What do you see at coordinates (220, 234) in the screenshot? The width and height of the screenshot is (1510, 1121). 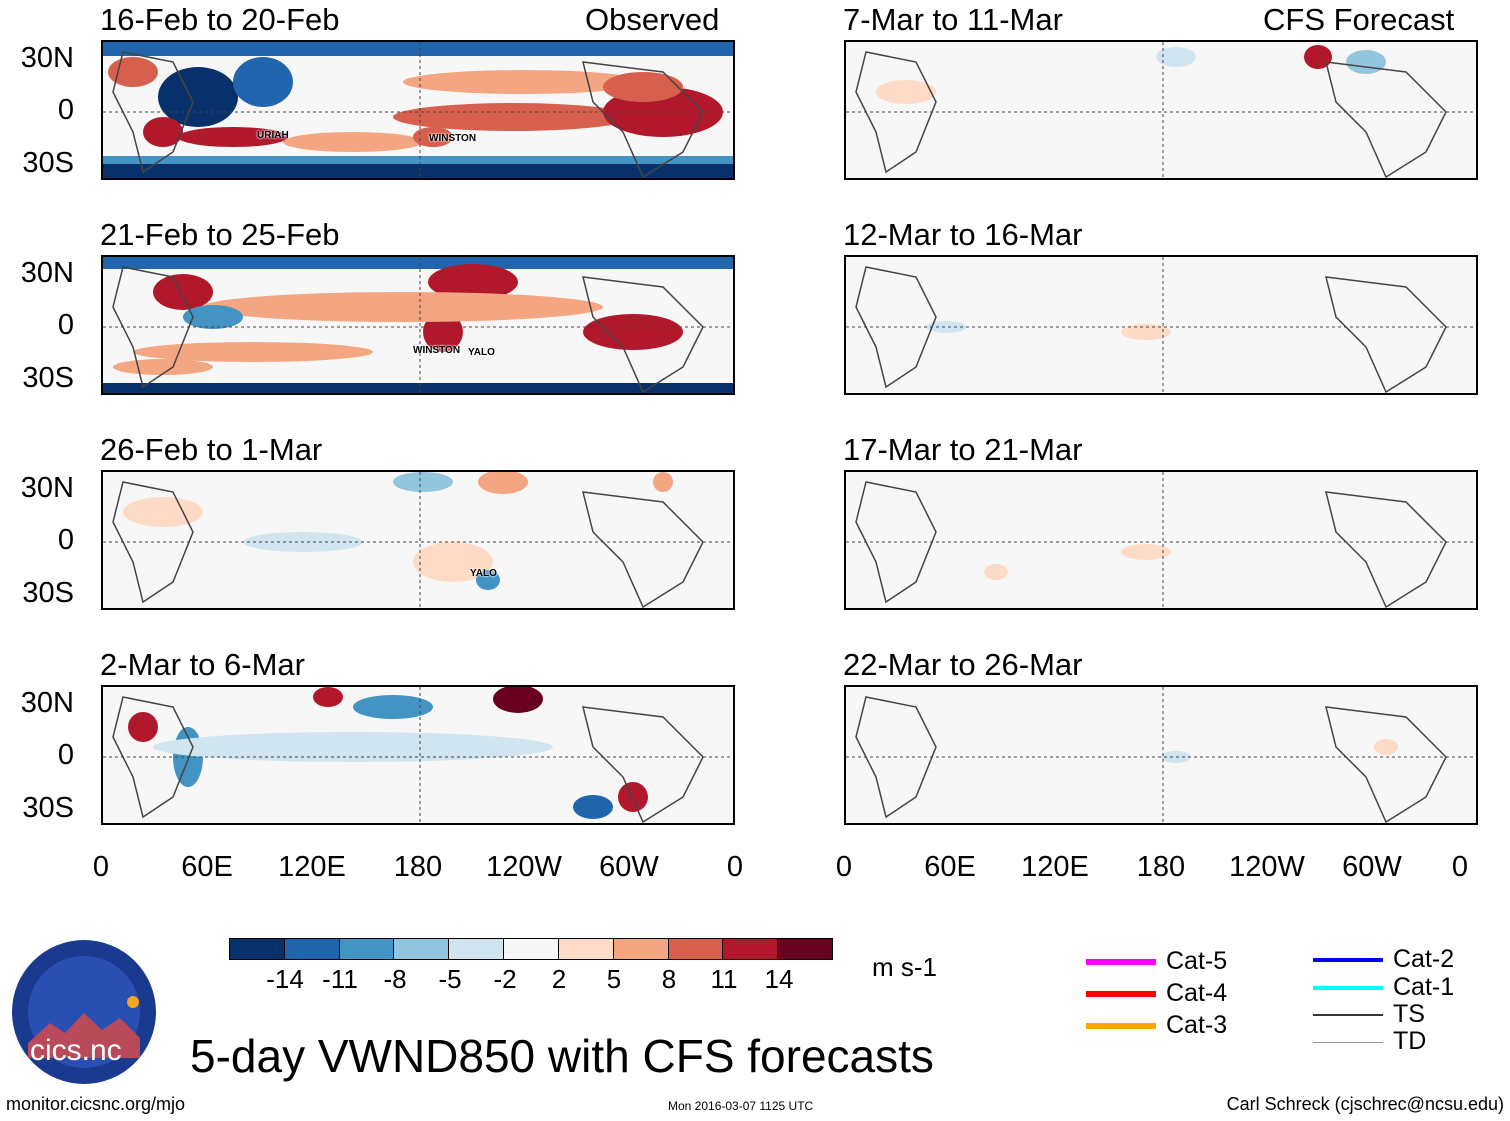 I see `panel-period-title: 21-Feb to 25-Feb` at bounding box center [220, 234].